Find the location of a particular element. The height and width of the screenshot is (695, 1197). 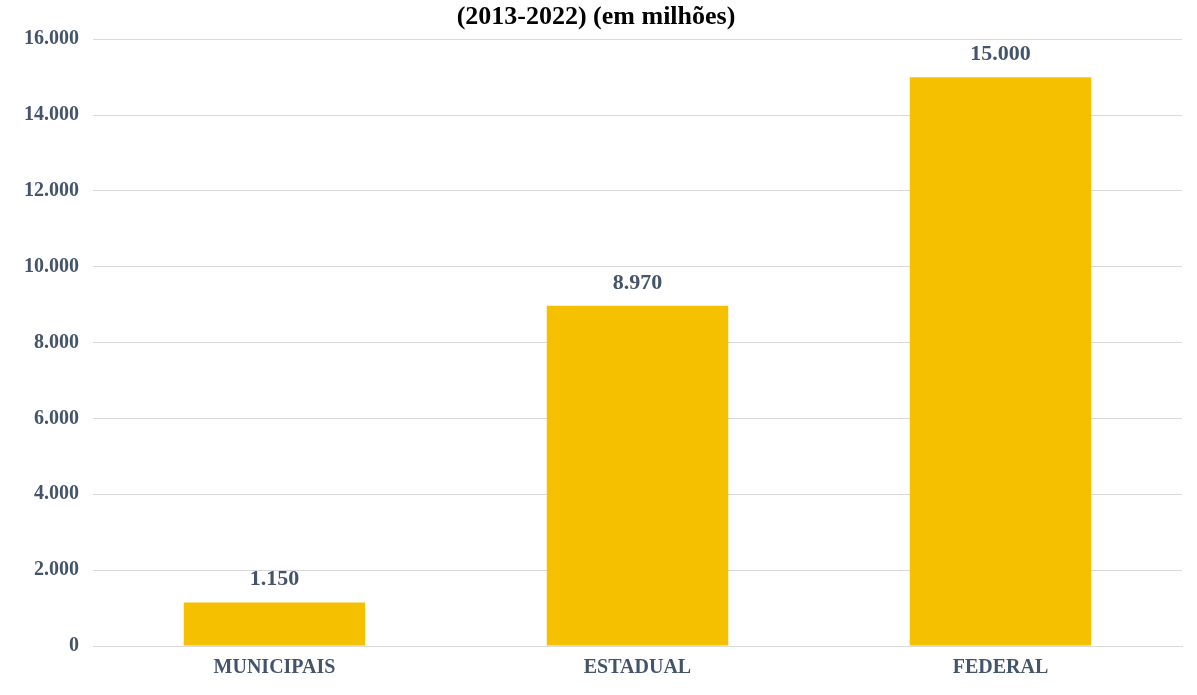

y-tick-label: 12.000 is located at coordinates (51, 189).